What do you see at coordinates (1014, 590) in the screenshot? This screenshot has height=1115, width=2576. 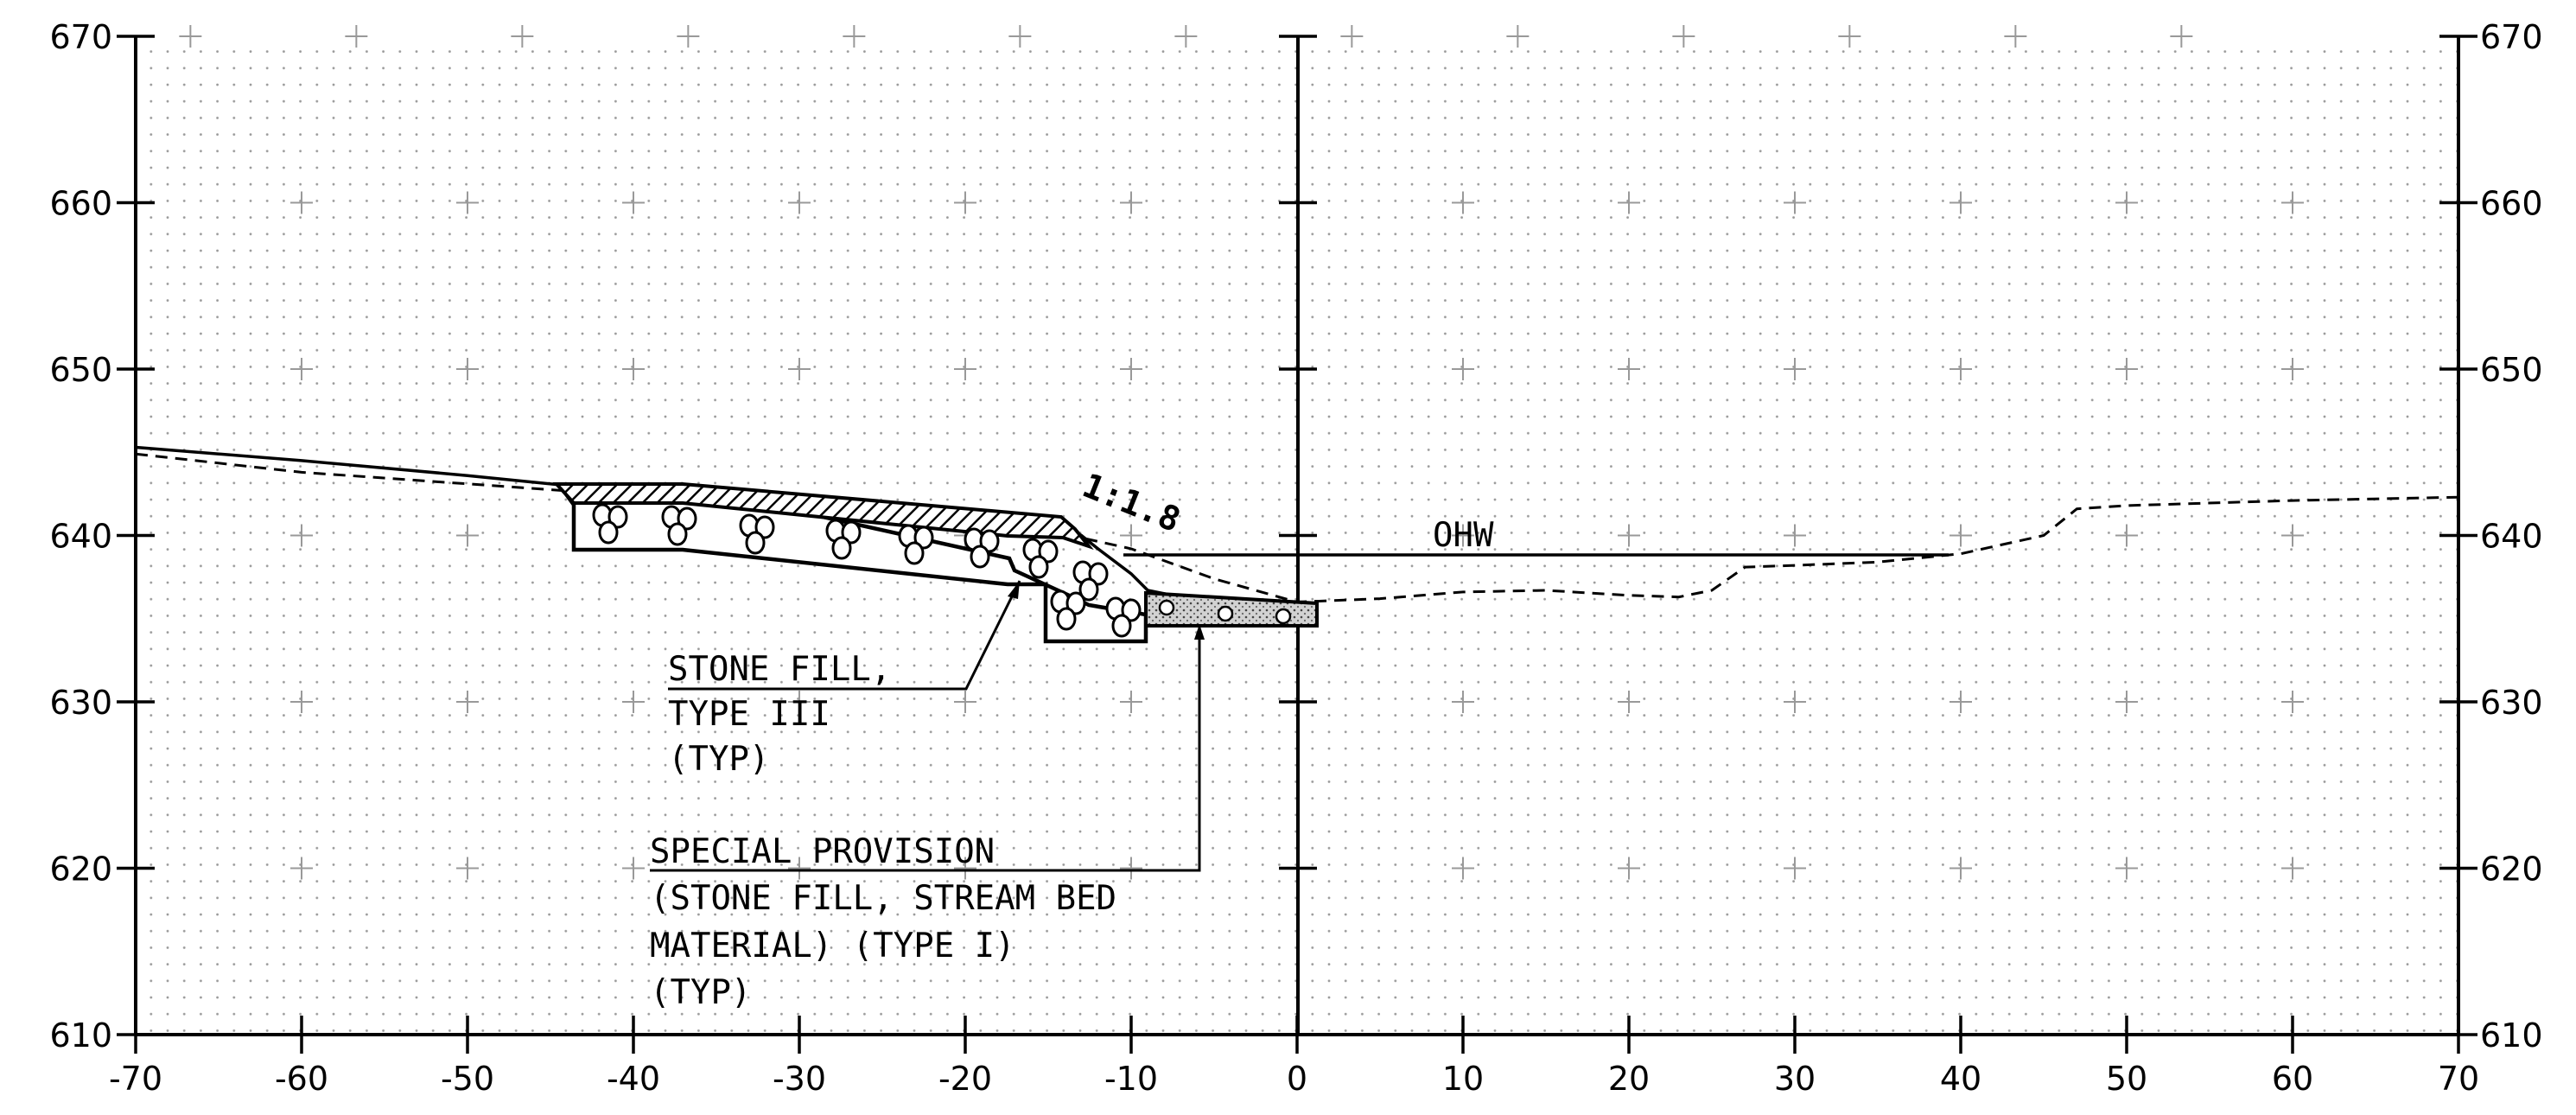 I see `stone-fill-arrowhead` at bounding box center [1014, 590].